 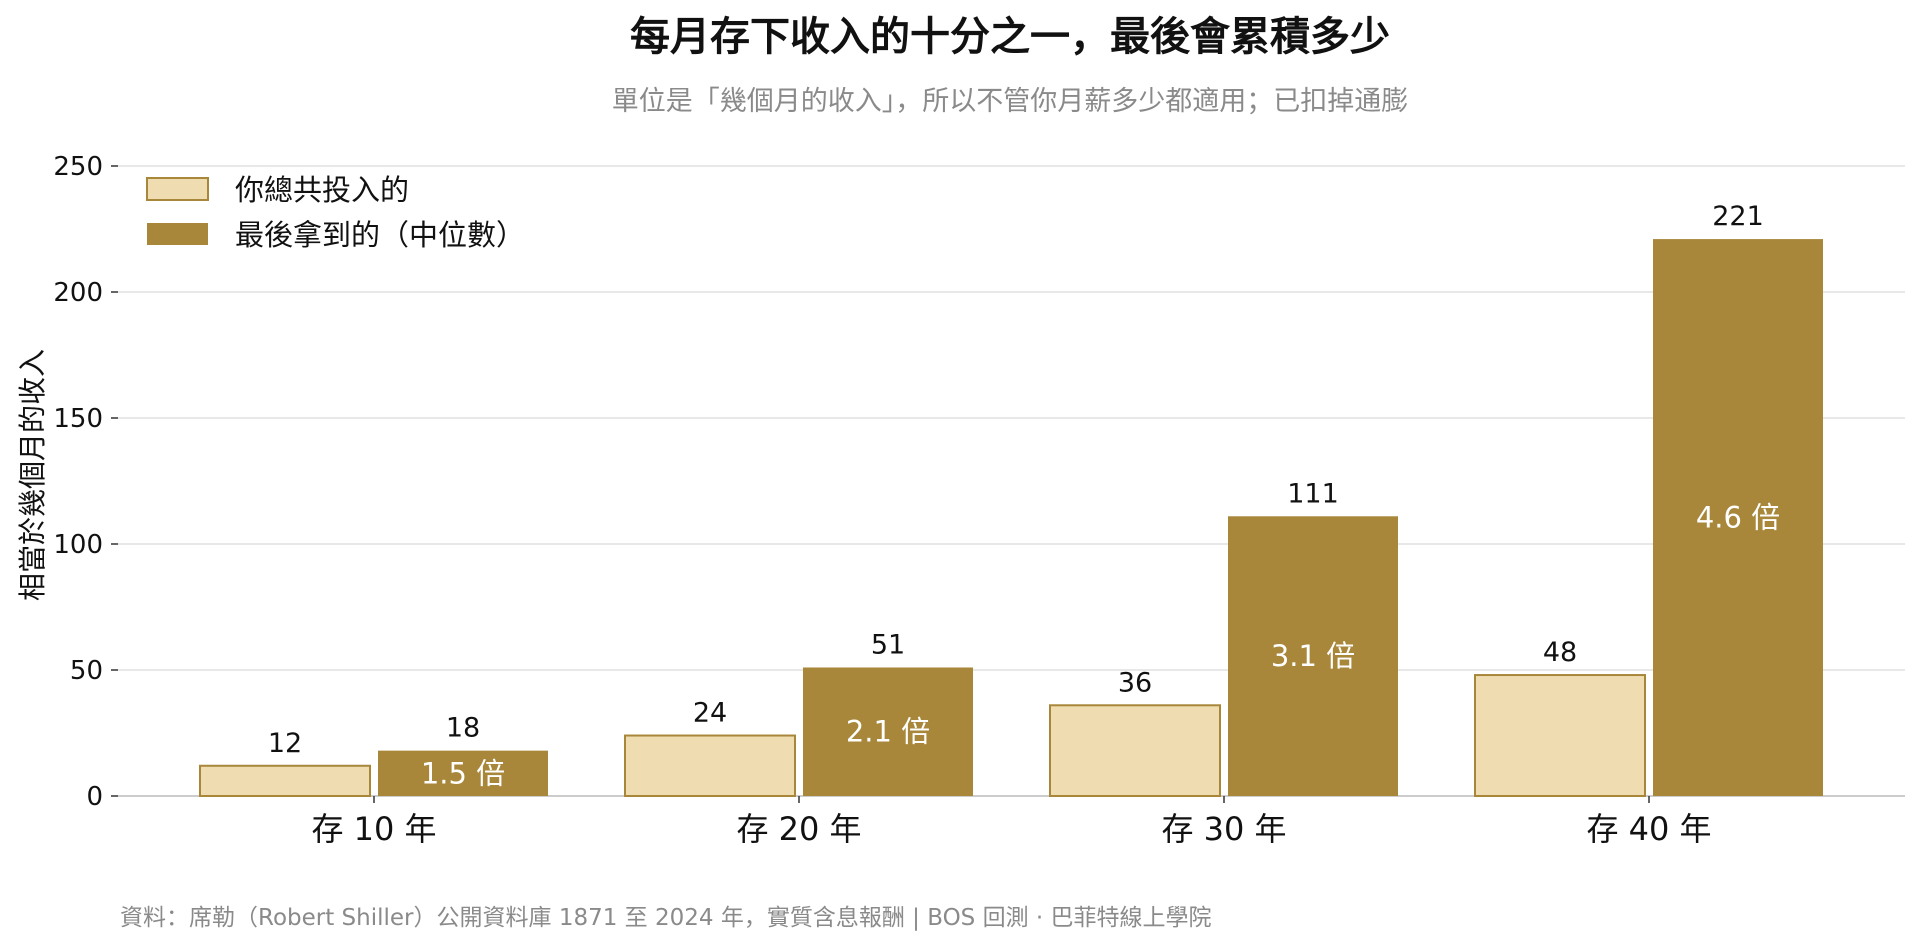 I want to click on y-tick-label: 200, so click(x=78, y=293).